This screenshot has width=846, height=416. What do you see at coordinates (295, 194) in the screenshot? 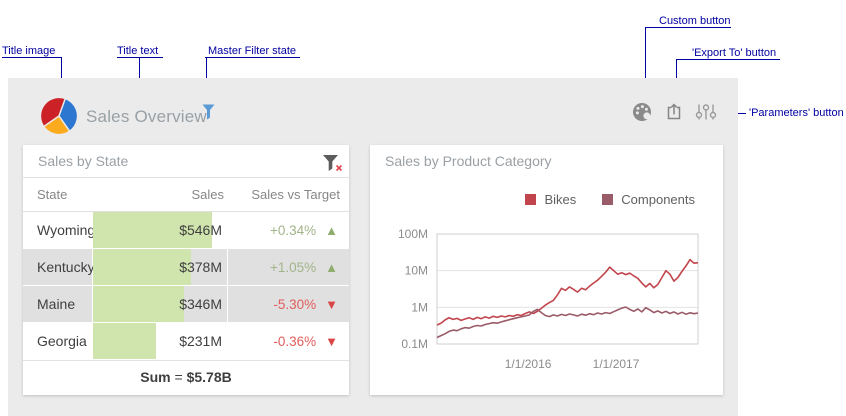
I see `column-header-sales-vs-target: Sales vs Target` at bounding box center [295, 194].